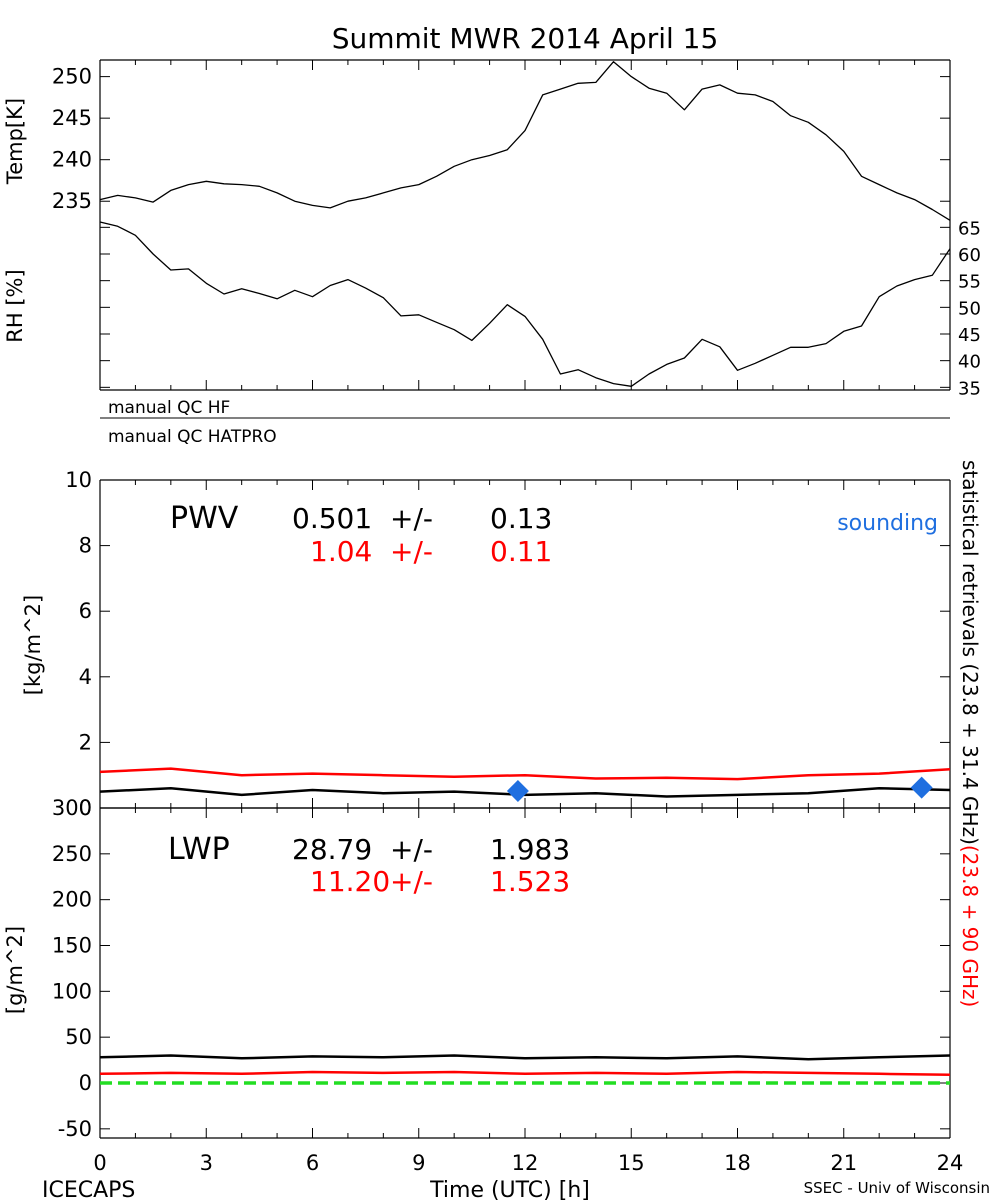  I want to click on y-tick-label: 8, so click(85, 546).